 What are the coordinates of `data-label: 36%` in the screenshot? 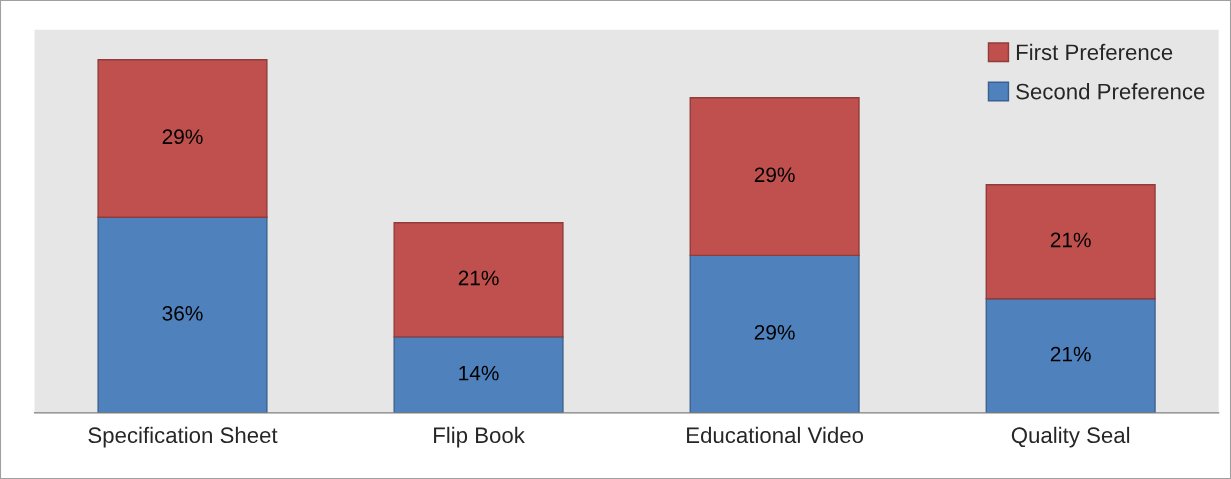 It's located at (182, 313).